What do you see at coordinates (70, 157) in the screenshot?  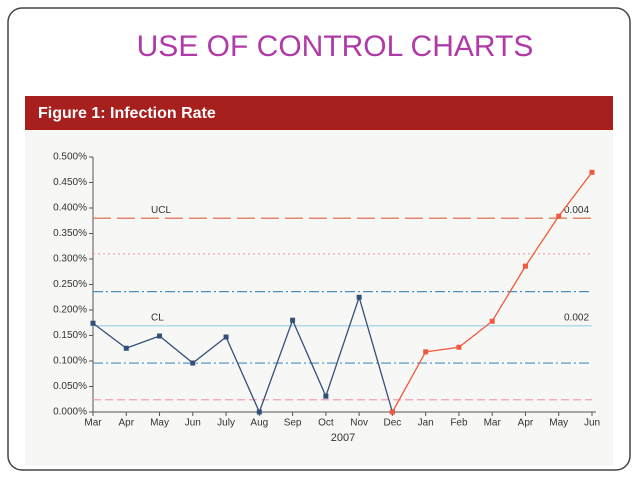 I see `y-tick-label: 0.500%` at bounding box center [70, 157].